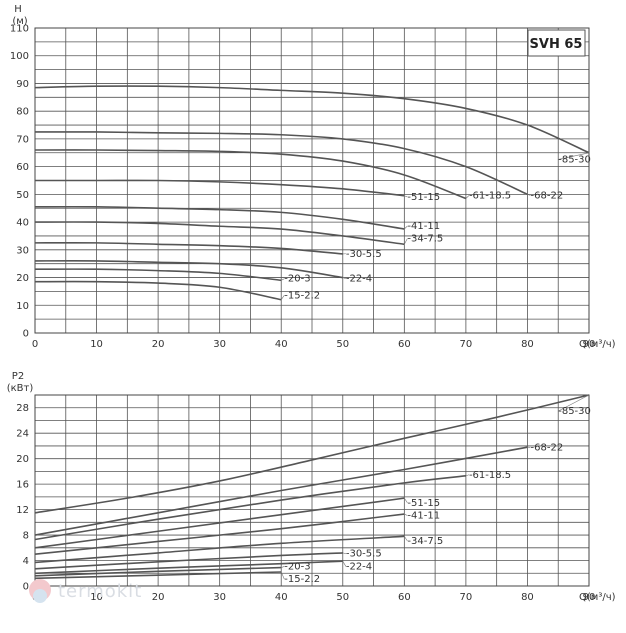 The image size is (626, 633). Describe the element at coordinates (359, 279) in the screenshot. I see `head-series-label: -22-4` at that location.